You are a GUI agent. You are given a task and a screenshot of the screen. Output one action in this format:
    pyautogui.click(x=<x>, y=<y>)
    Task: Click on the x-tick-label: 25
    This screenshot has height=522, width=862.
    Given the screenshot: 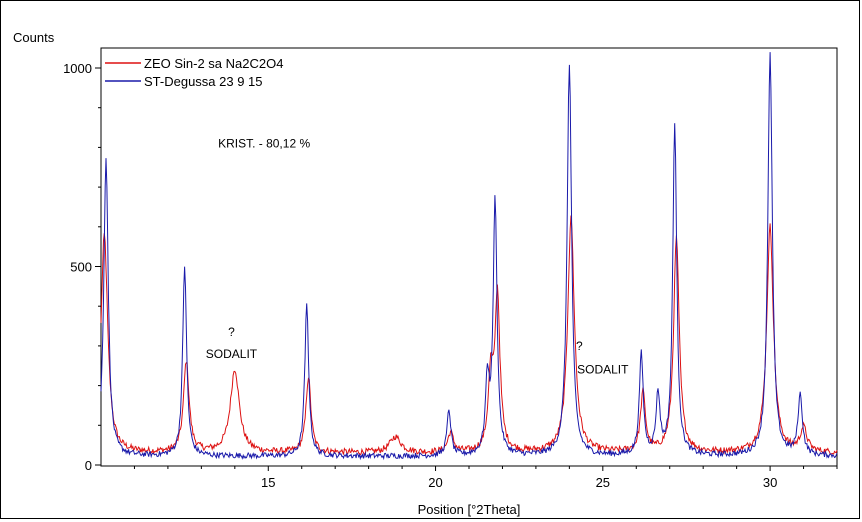 What is the action you would take?
    pyautogui.click(x=603, y=482)
    